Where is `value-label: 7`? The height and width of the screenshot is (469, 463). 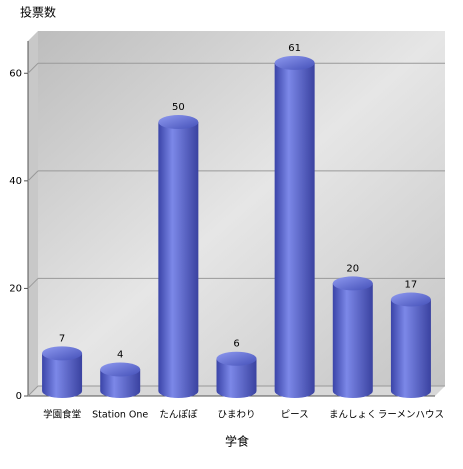
value-label: 7 is located at coordinates (62, 338).